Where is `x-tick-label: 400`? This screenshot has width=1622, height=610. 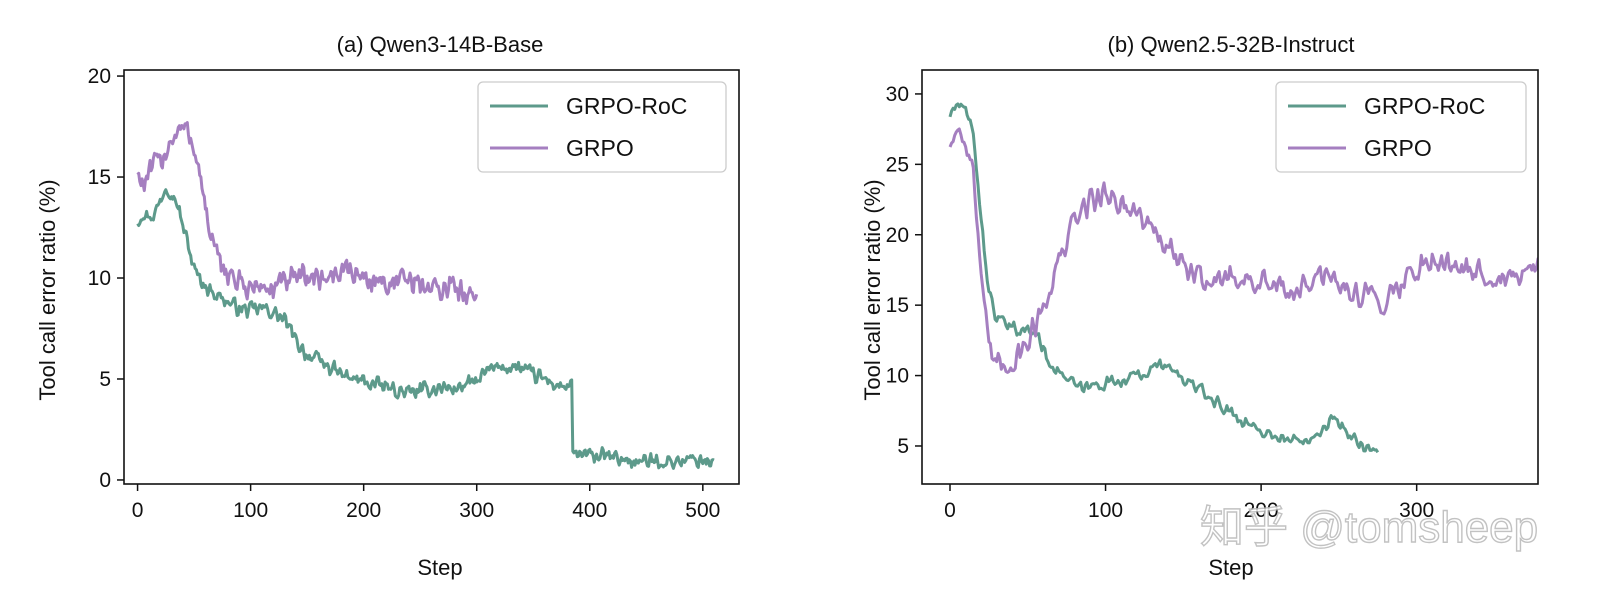
x-tick-label: 400 is located at coordinates (589, 510).